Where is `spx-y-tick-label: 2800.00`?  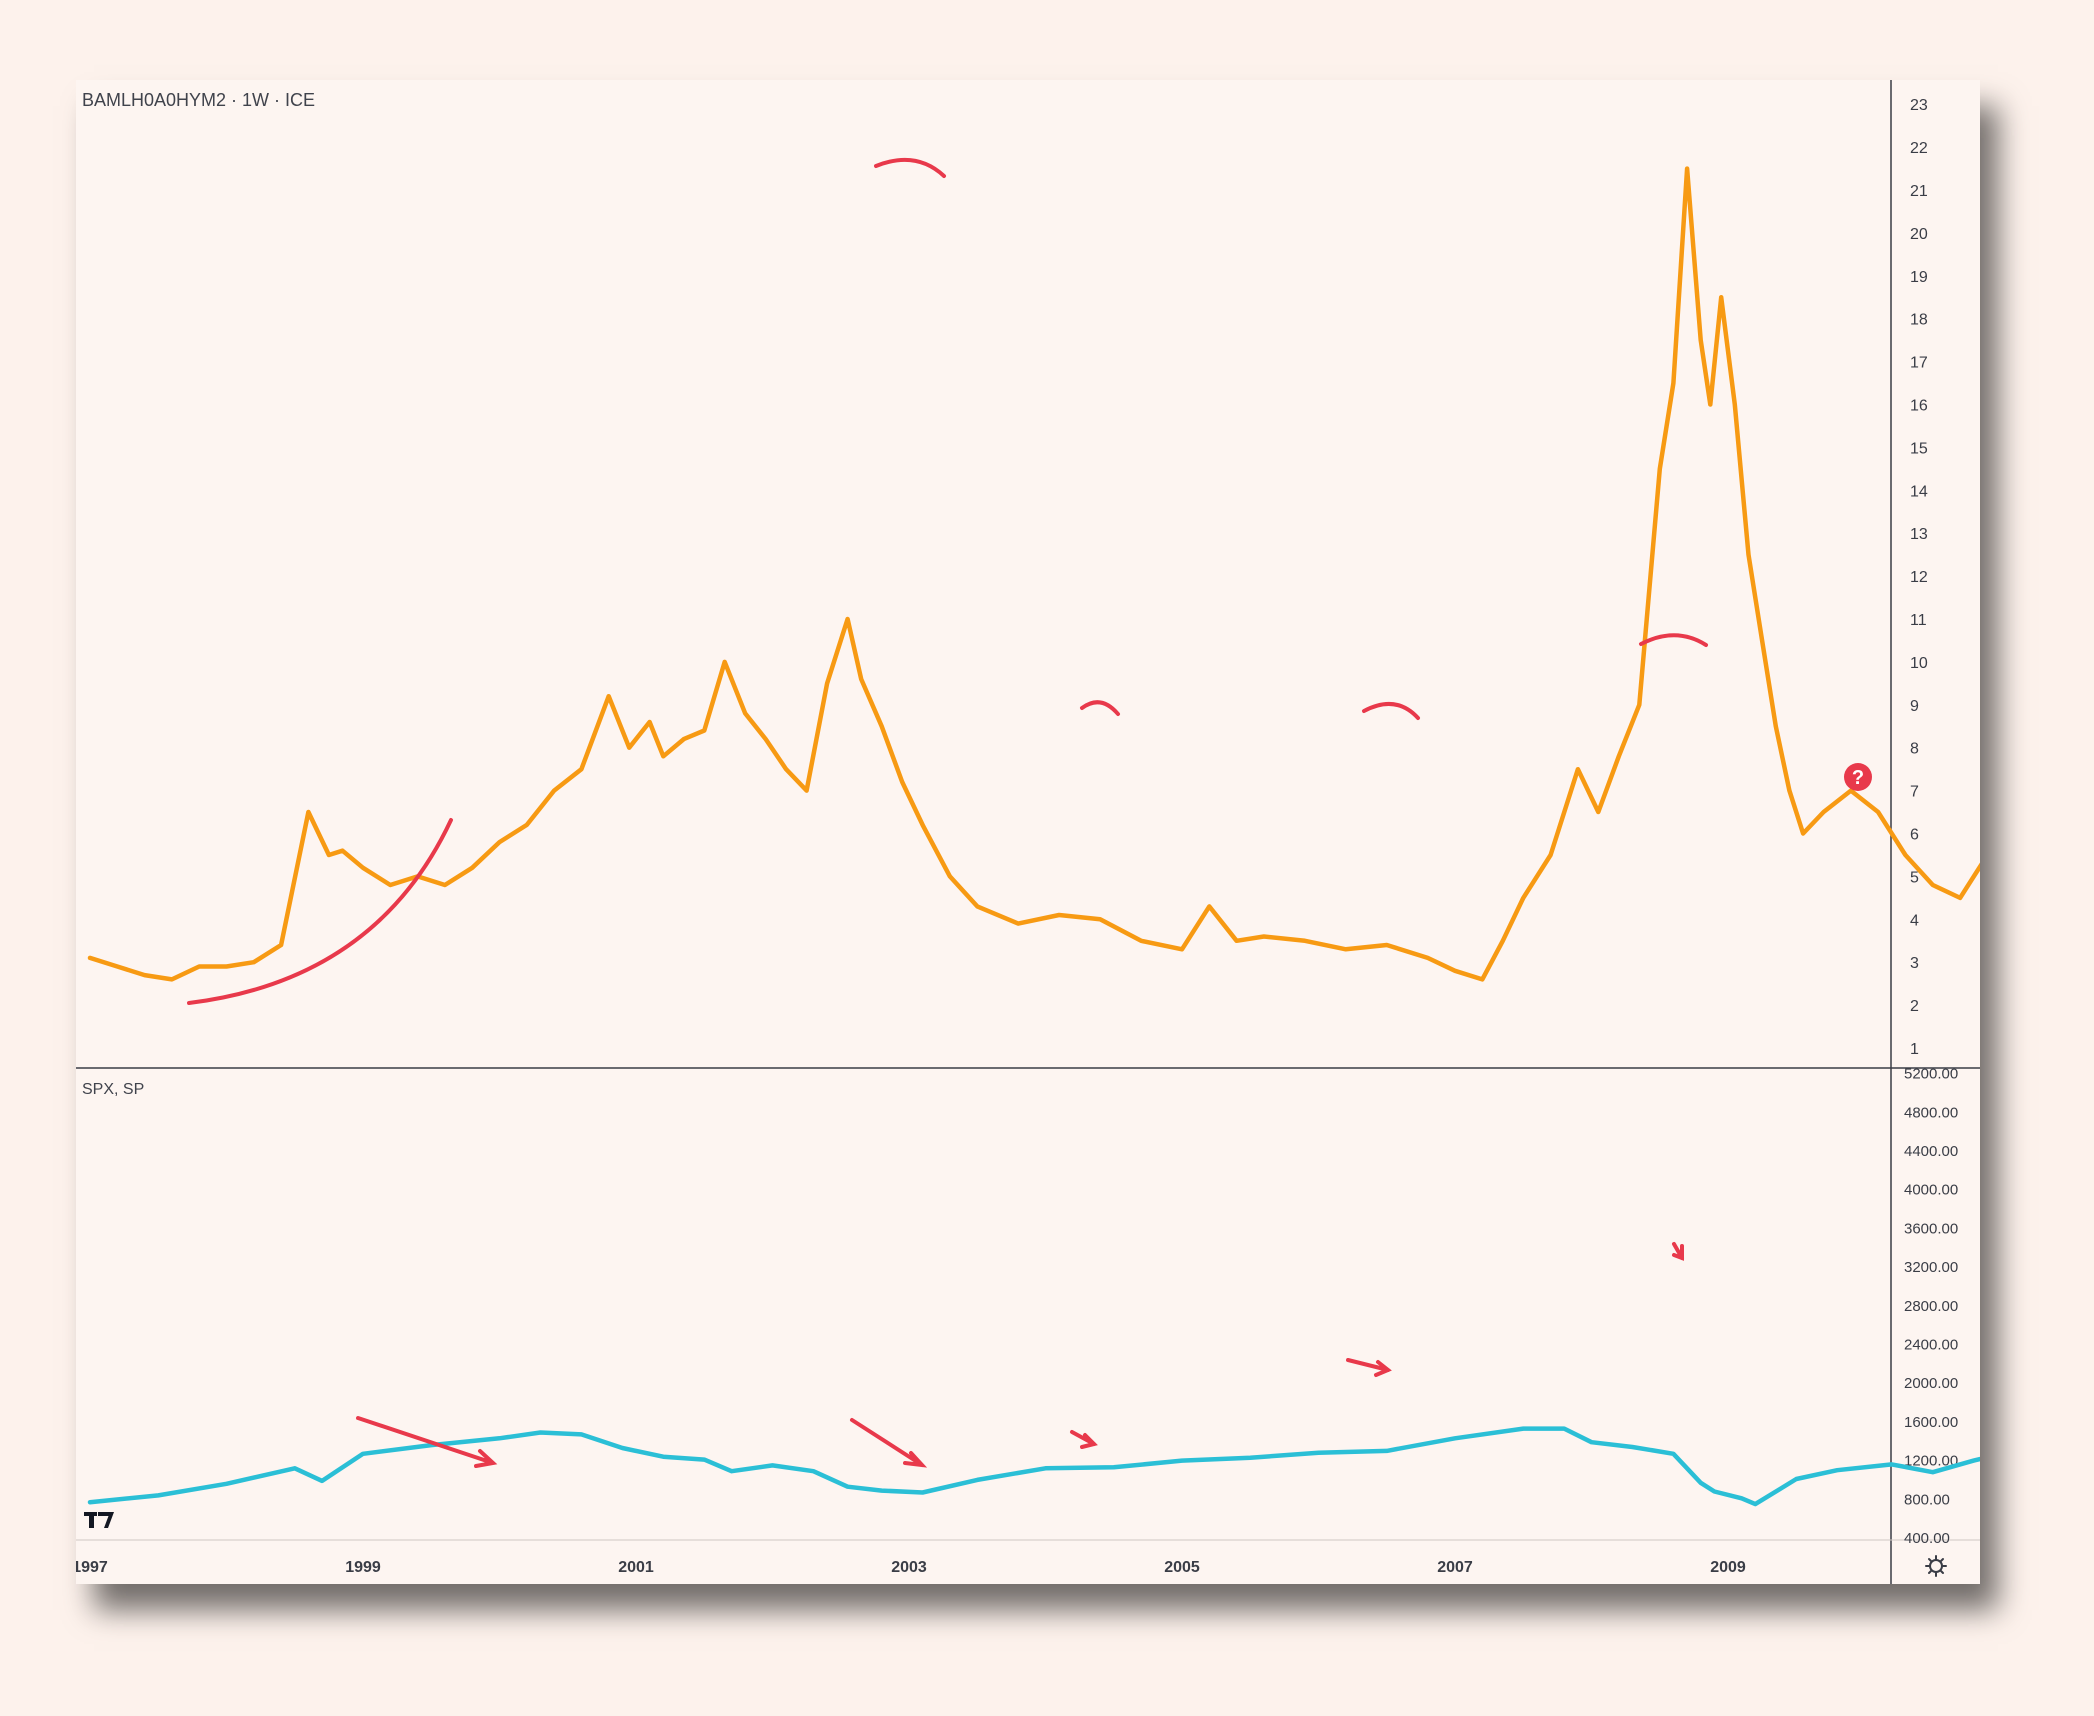 spx-y-tick-label: 2800.00 is located at coordinates (1931, 1306).